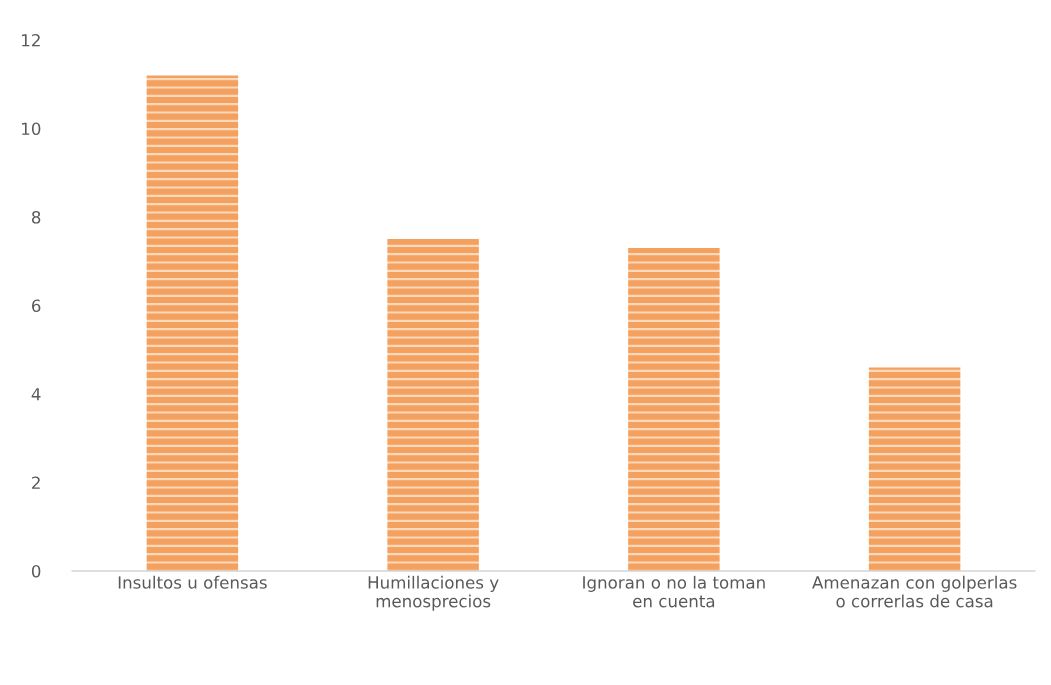 The image size is (1051, 685). I want to click on y-tick-label: 2, so click(36, 482).